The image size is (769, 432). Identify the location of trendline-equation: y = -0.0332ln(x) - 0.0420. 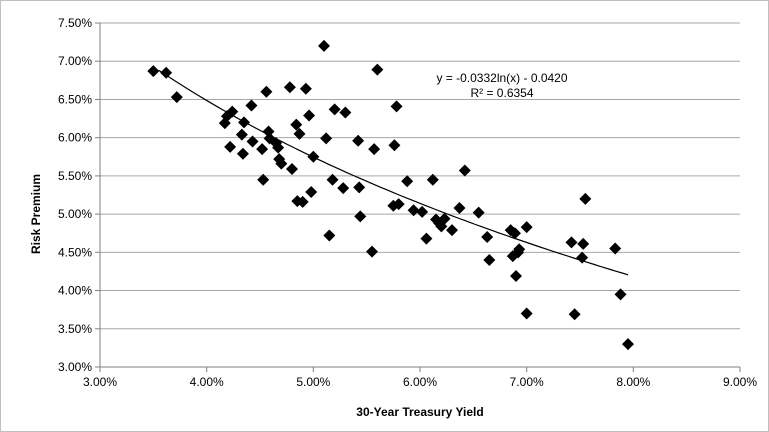
(501, 78).